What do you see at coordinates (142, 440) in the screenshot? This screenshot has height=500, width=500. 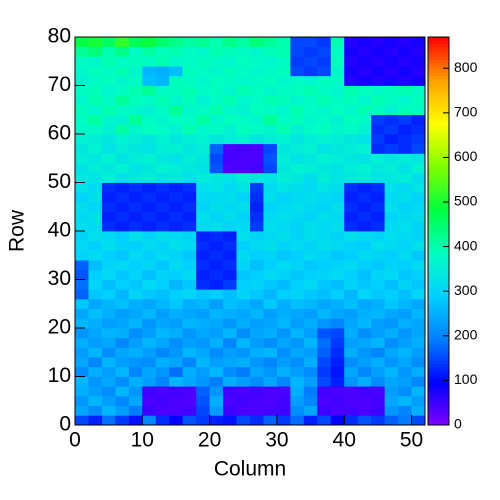 I see `x-tick-label: 10` at bounding box center [142, 440].